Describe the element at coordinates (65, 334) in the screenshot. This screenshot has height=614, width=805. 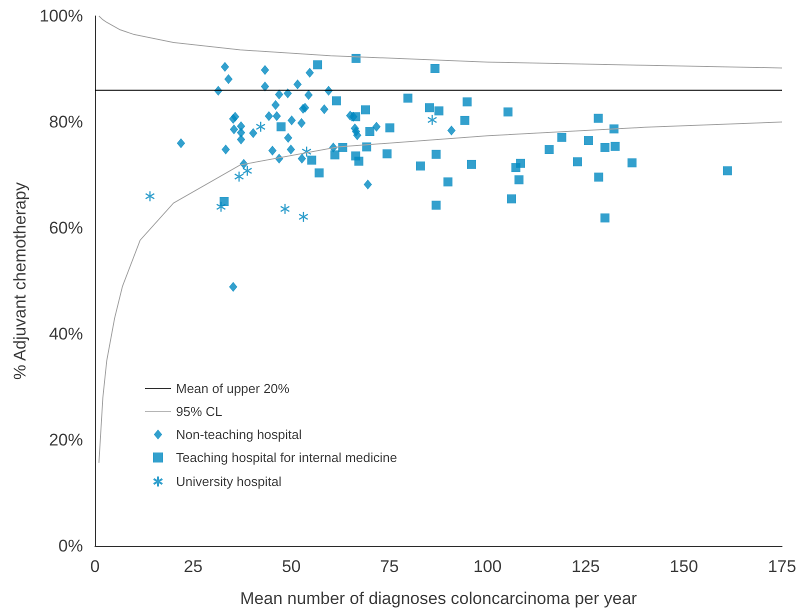
I see `y-tick-label: 40%` at that location.